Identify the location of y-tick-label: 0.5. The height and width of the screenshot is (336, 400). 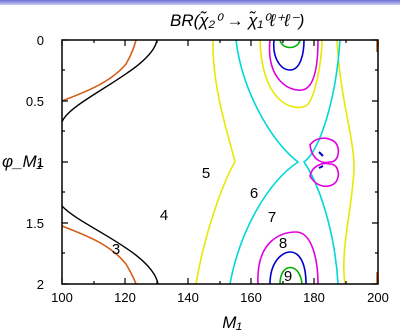
(35, 101).